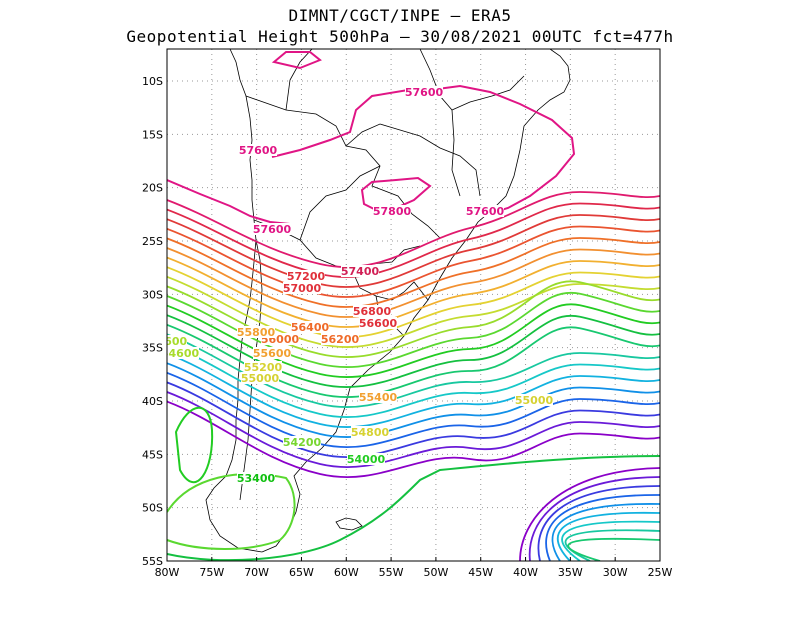 The height and width of the screenshot is (618, 800). What do you see at coordinates (152, 134) in the screenshot?
I see `lat-tick-label: 15S` at bounding box center [152, 134].